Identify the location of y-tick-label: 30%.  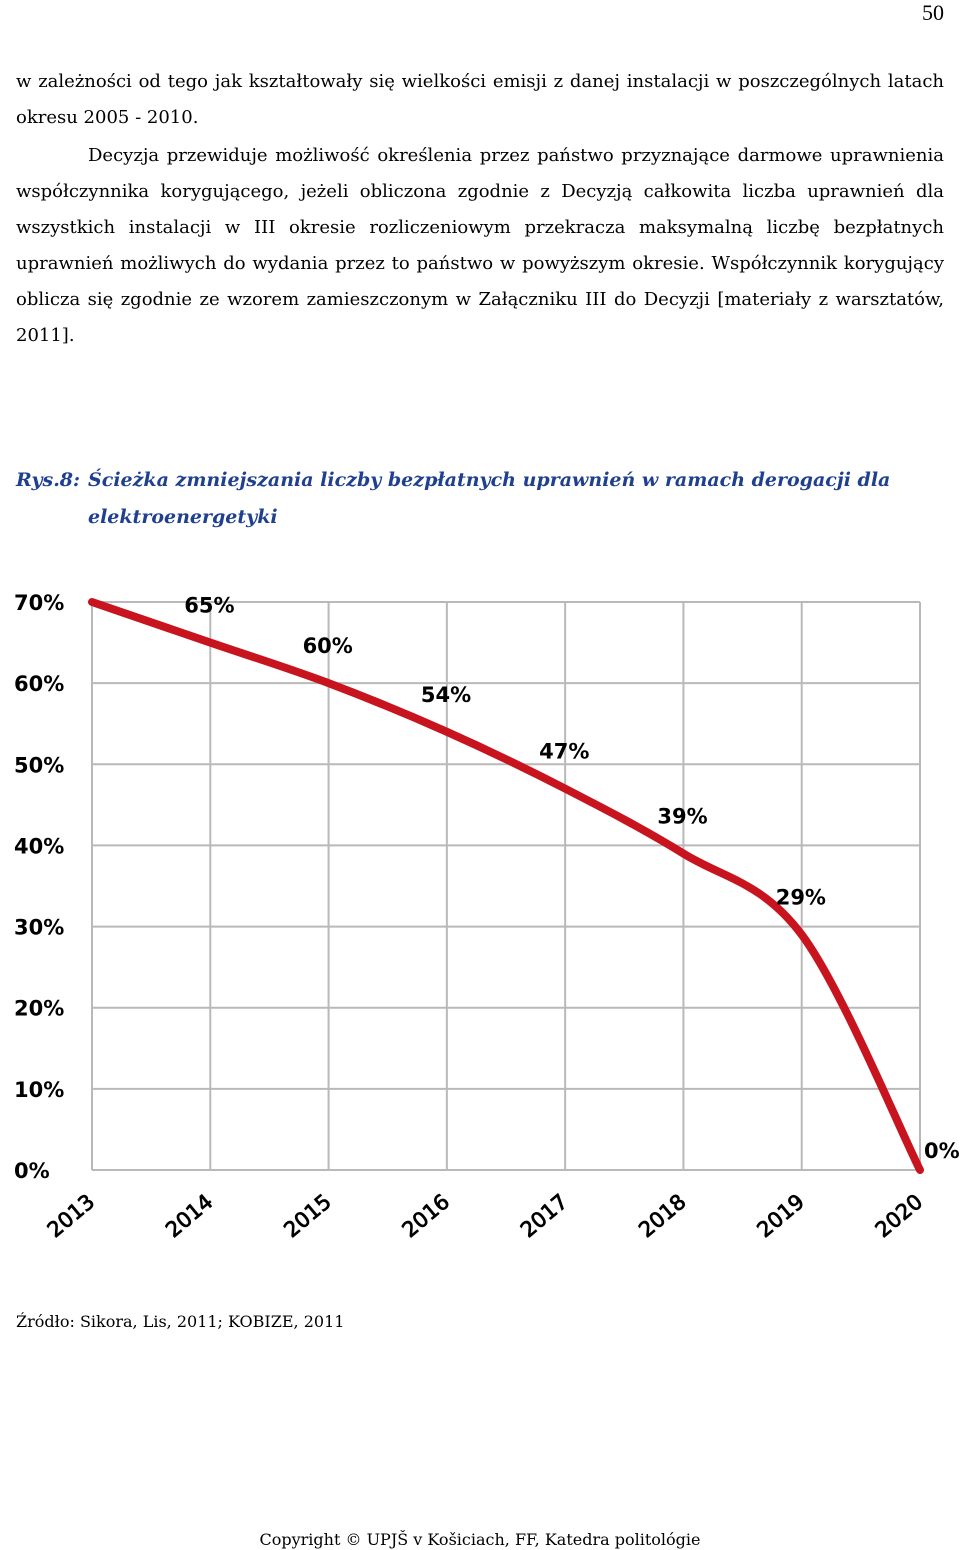
(39, 928).